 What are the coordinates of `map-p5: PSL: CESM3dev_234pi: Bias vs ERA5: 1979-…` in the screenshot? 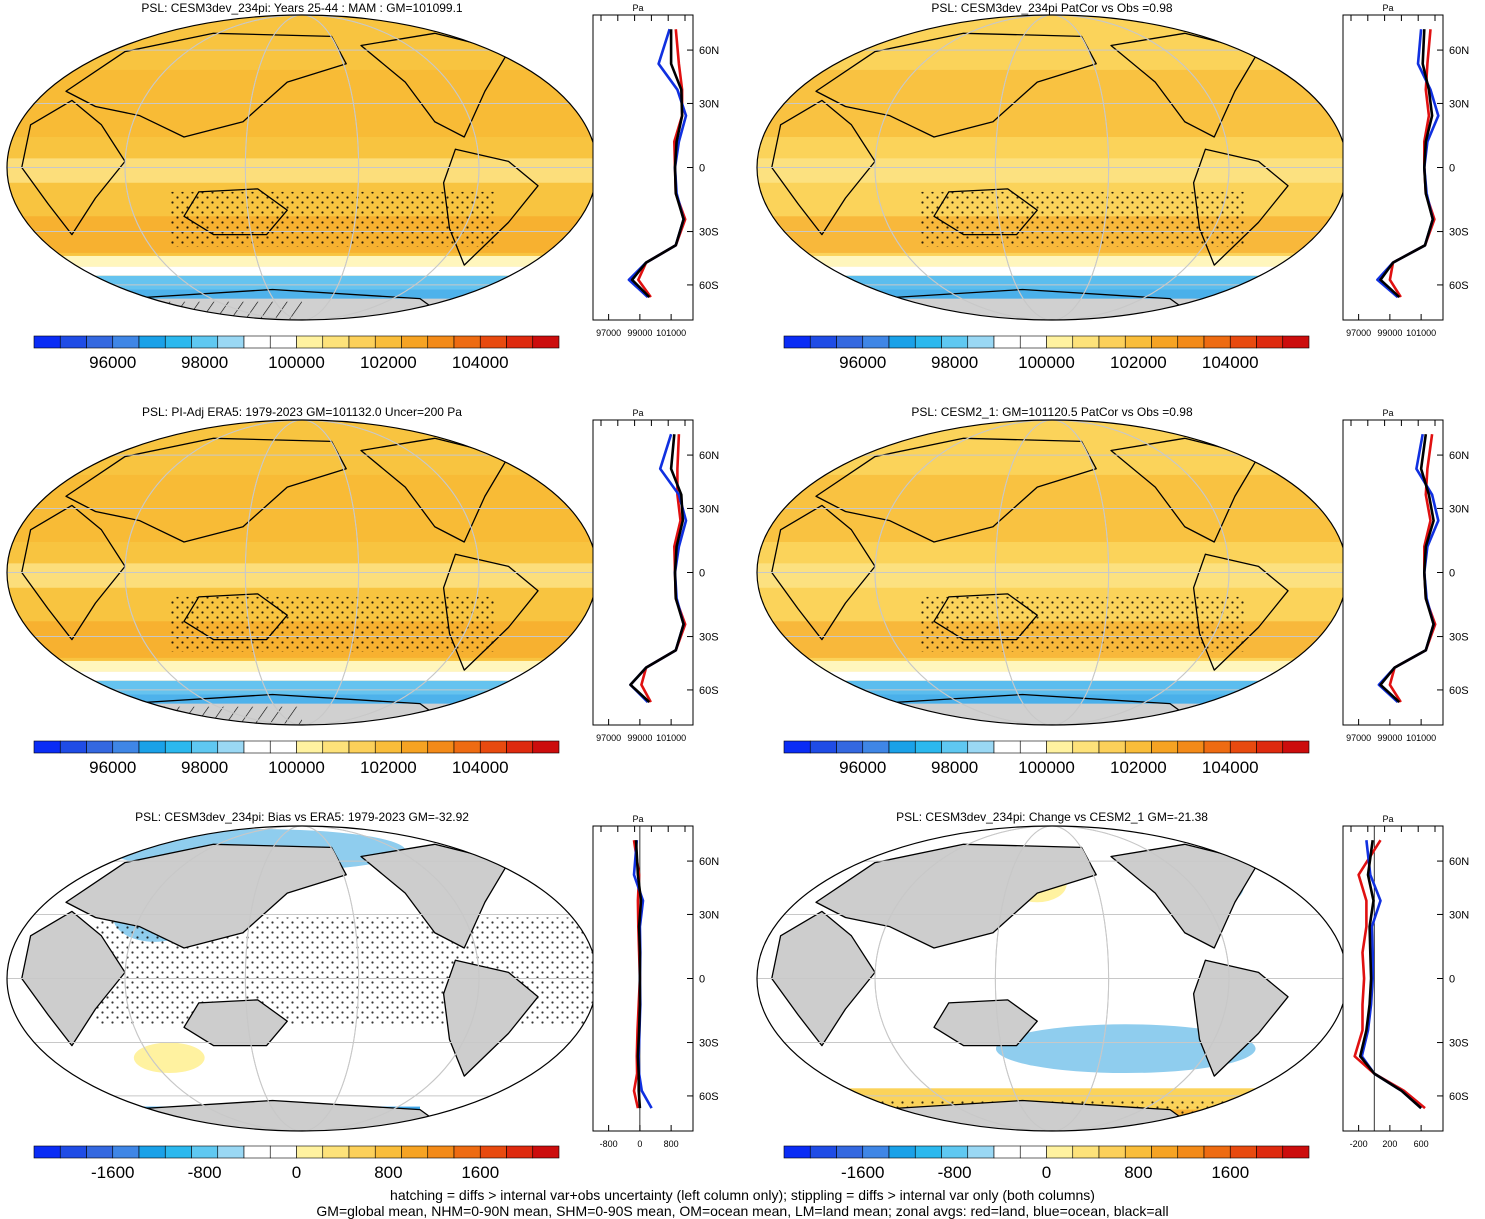 It's located at (302, 971).